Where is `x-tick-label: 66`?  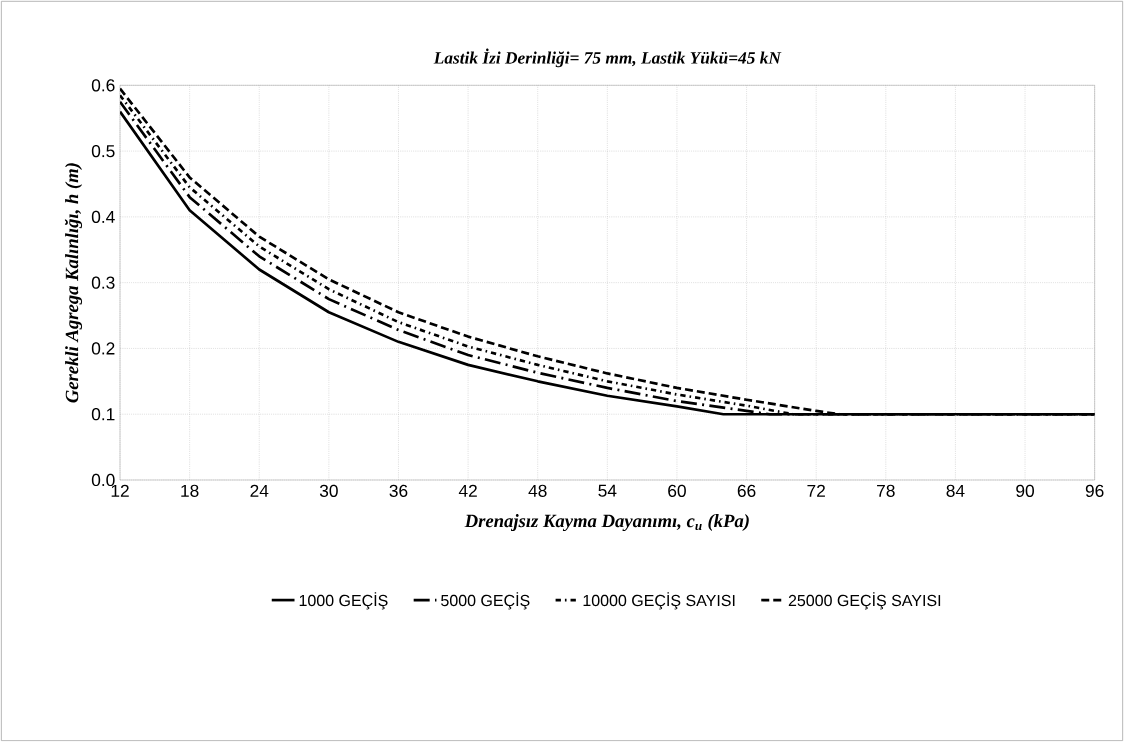
x-tick-label: 66 is located at coordinates (746, 490).